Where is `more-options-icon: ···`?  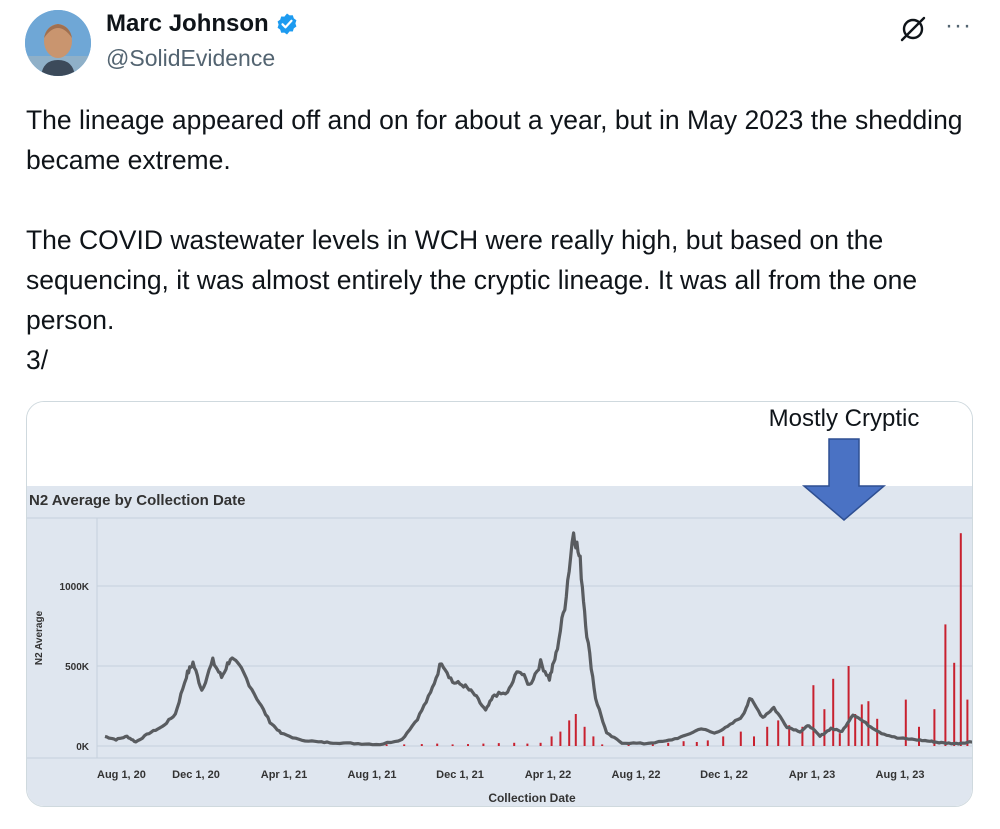 more-options-icon: ··· is located at coordinates (958, 25).